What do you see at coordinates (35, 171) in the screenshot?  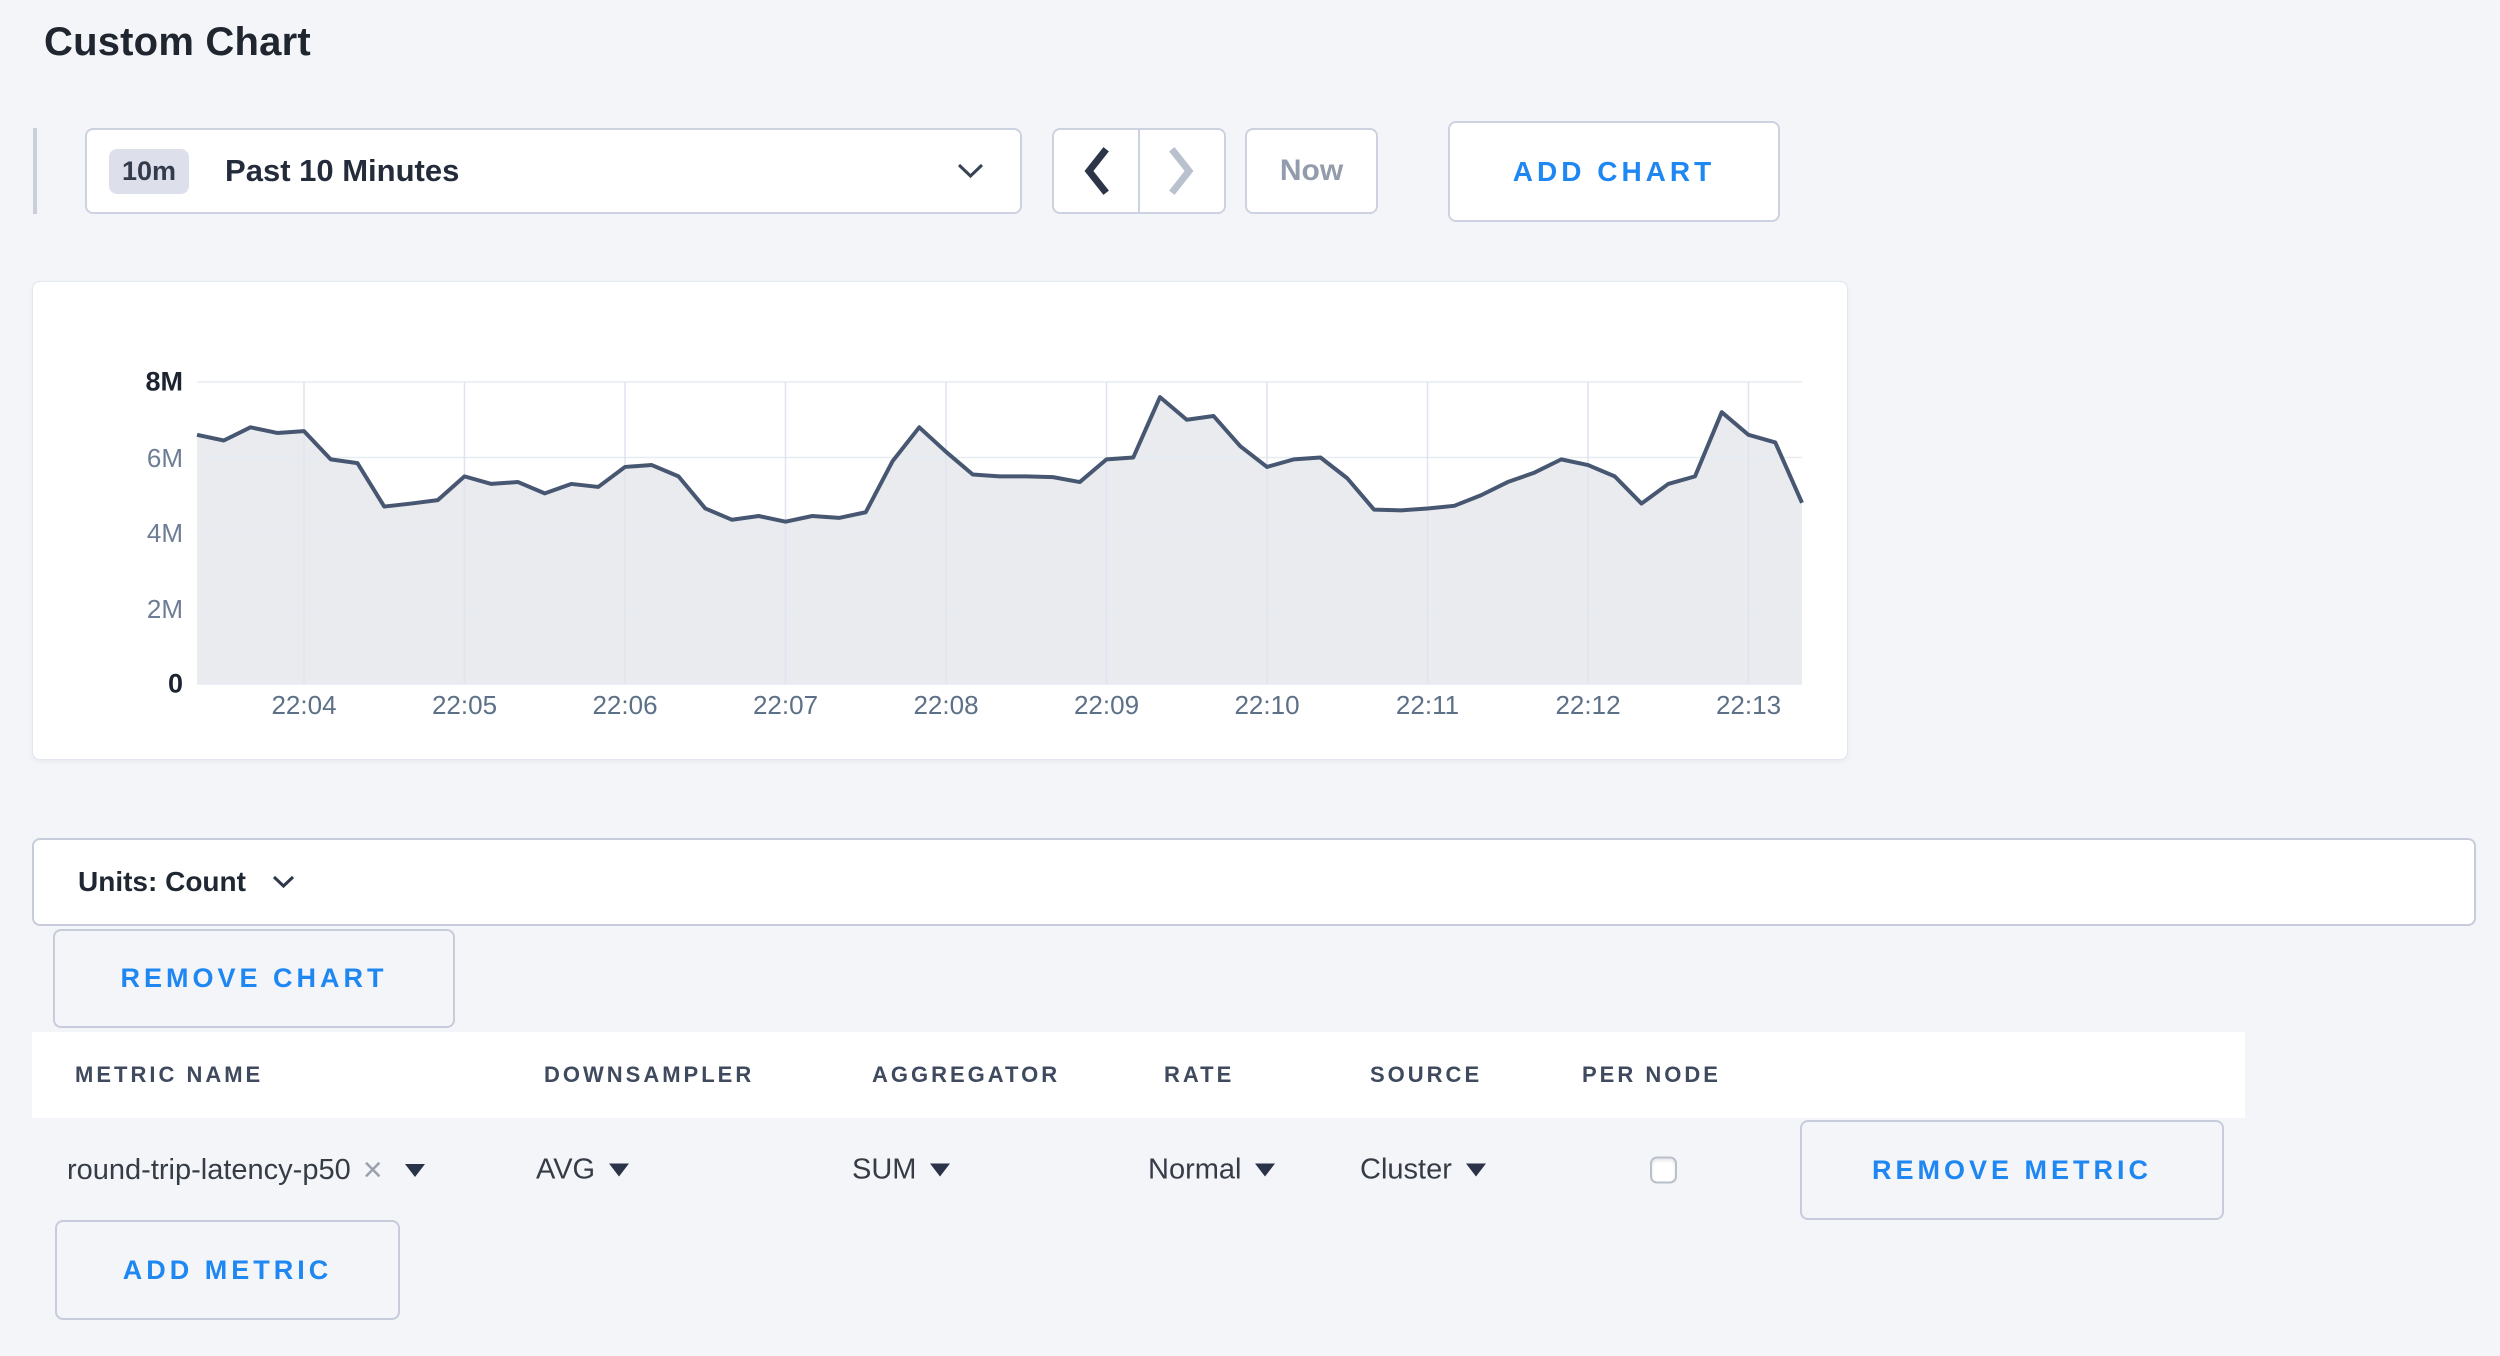 I see `time-window-accent-bar` at bounding box center [35, 171].